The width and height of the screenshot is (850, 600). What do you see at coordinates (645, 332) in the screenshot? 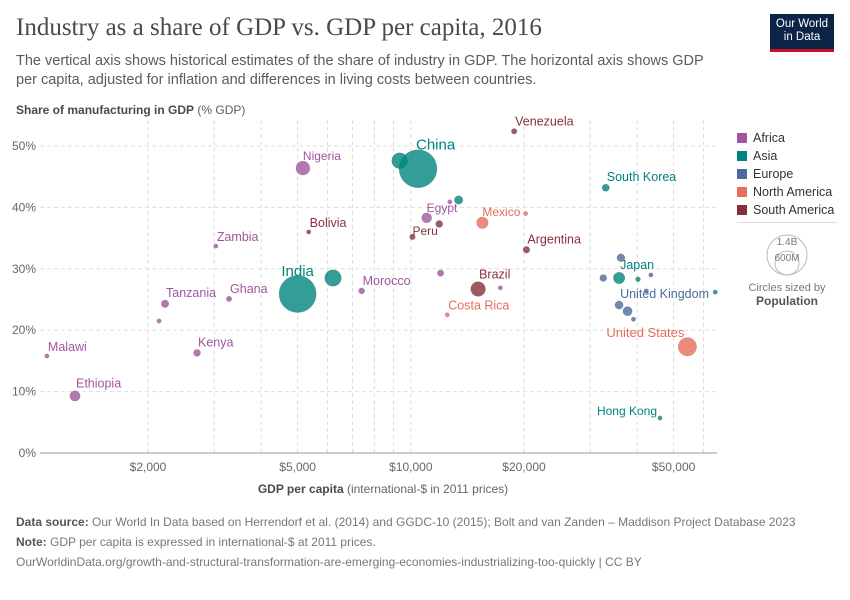
I see `point-label: United States` at bounding box center [645, 332].